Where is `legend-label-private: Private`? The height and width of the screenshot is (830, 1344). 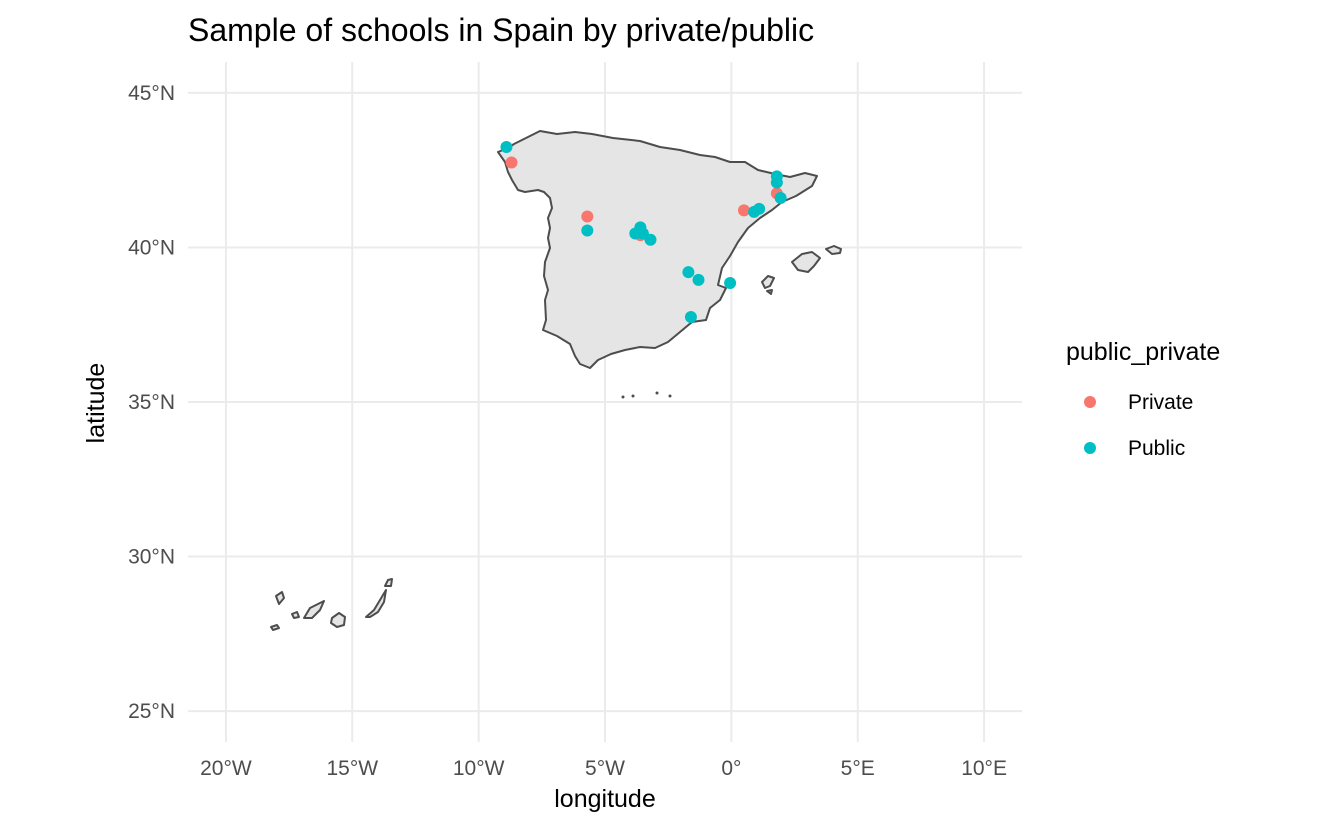
legend-label-private: Private is located at coordinates (1160, 402).